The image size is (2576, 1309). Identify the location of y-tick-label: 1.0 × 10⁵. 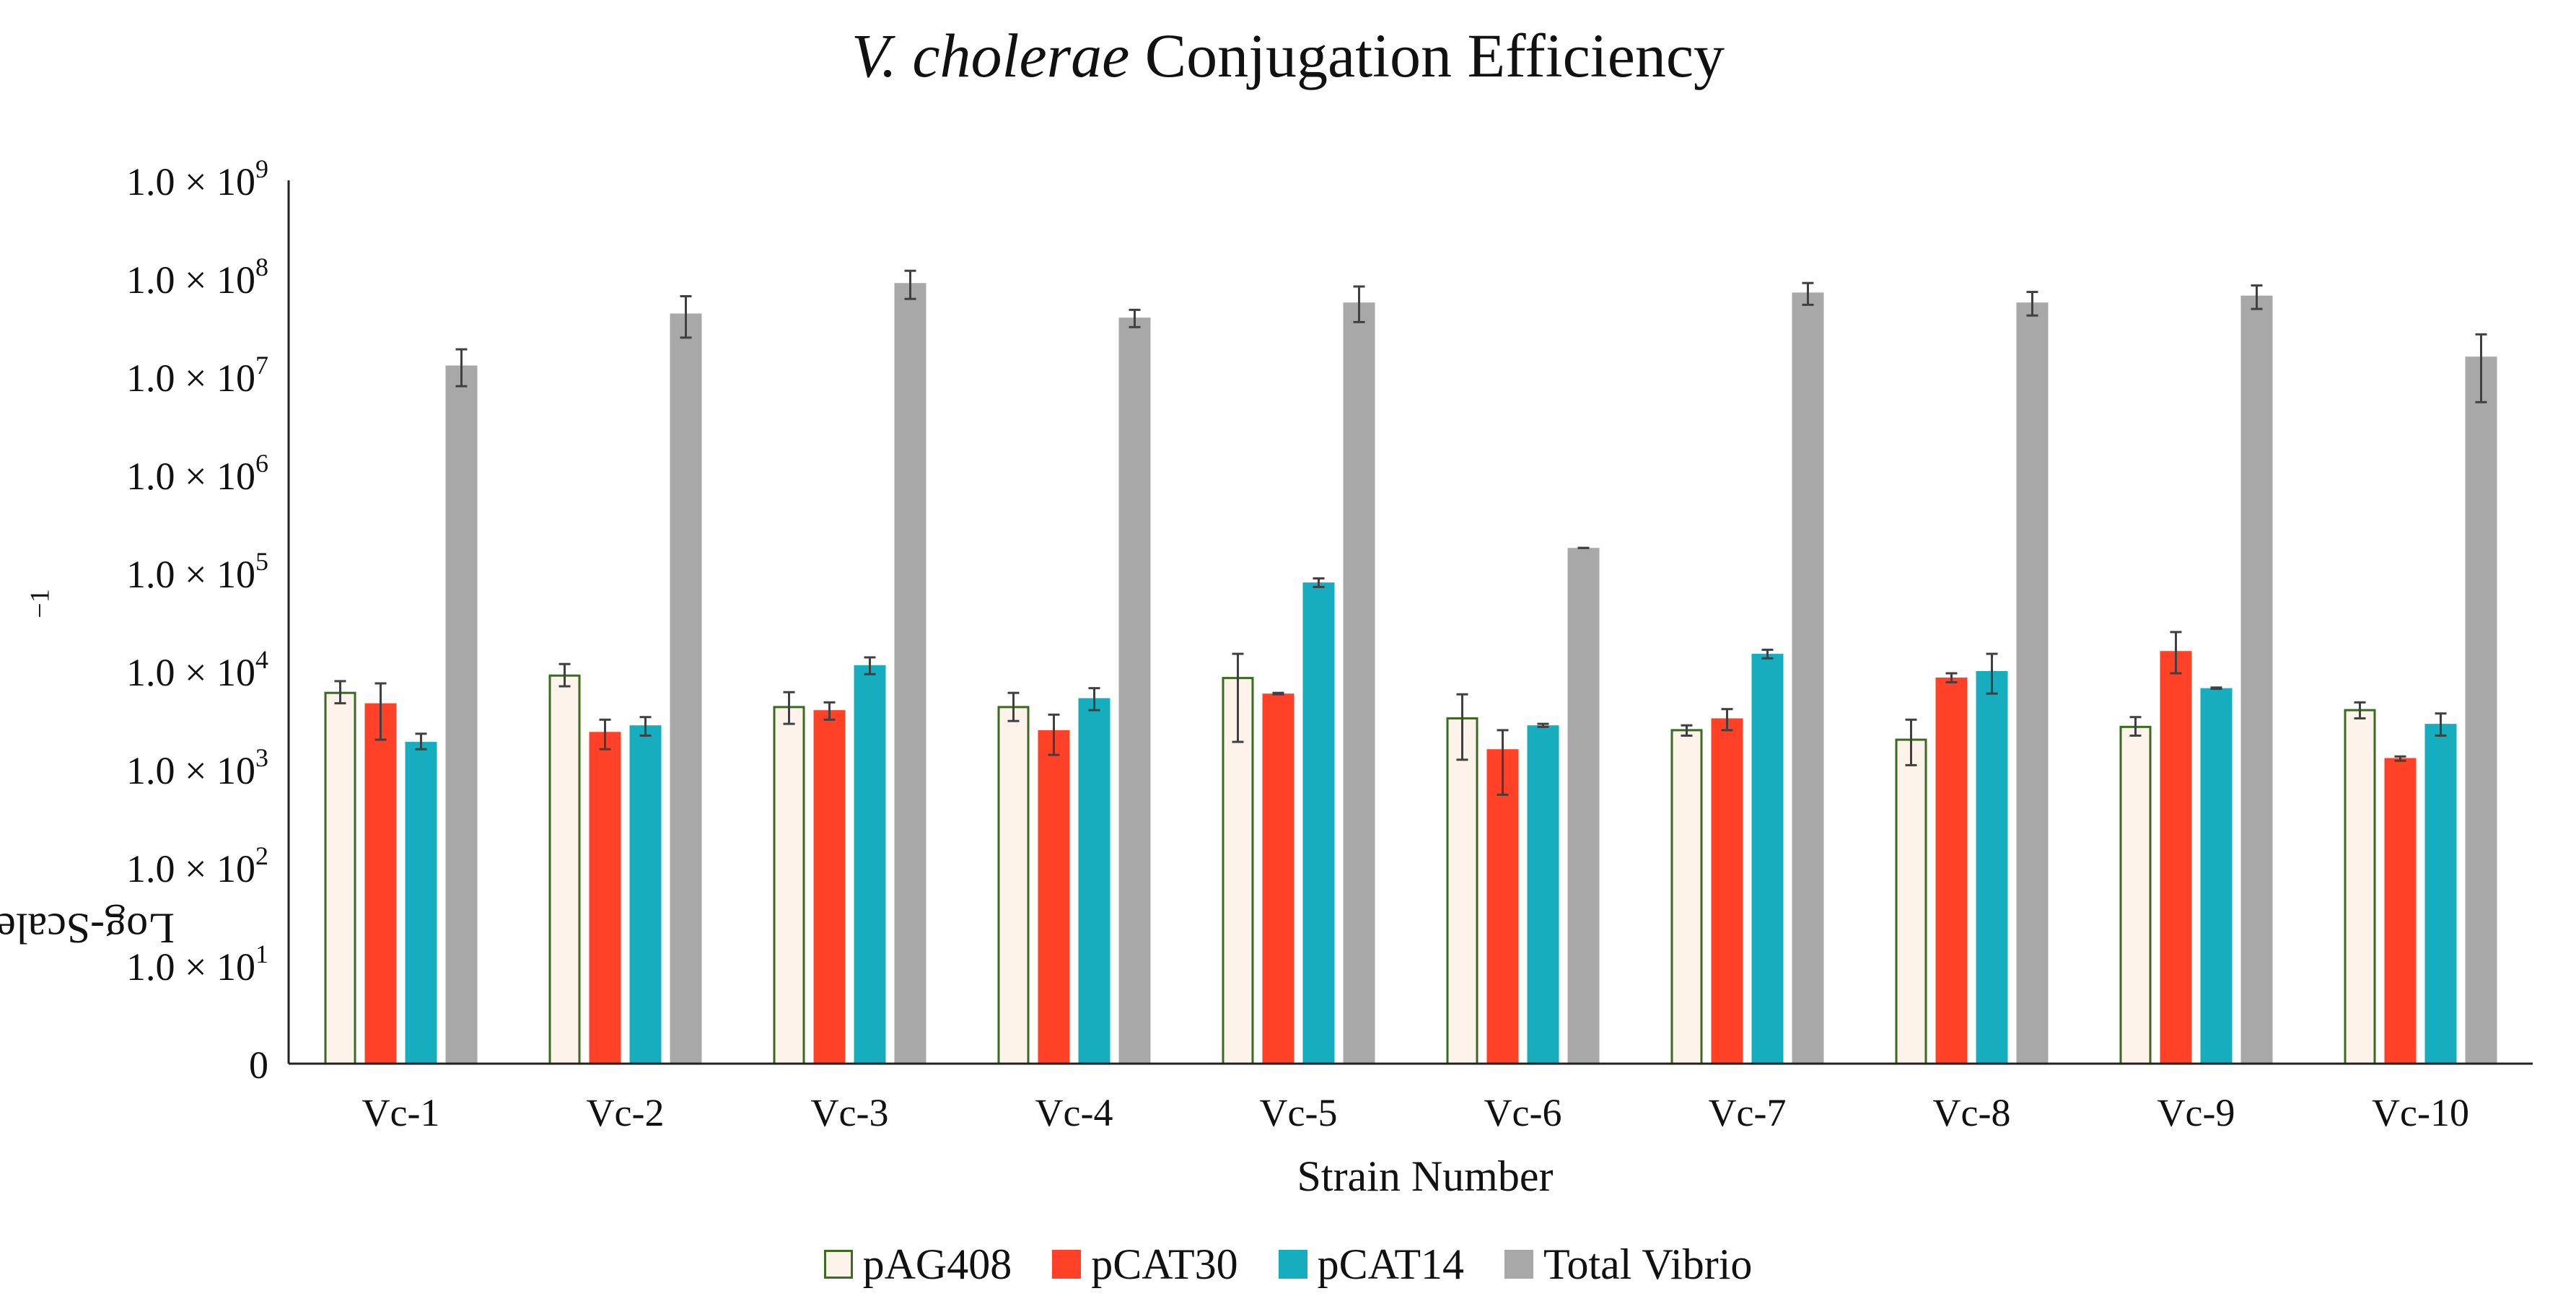
(197, 572).